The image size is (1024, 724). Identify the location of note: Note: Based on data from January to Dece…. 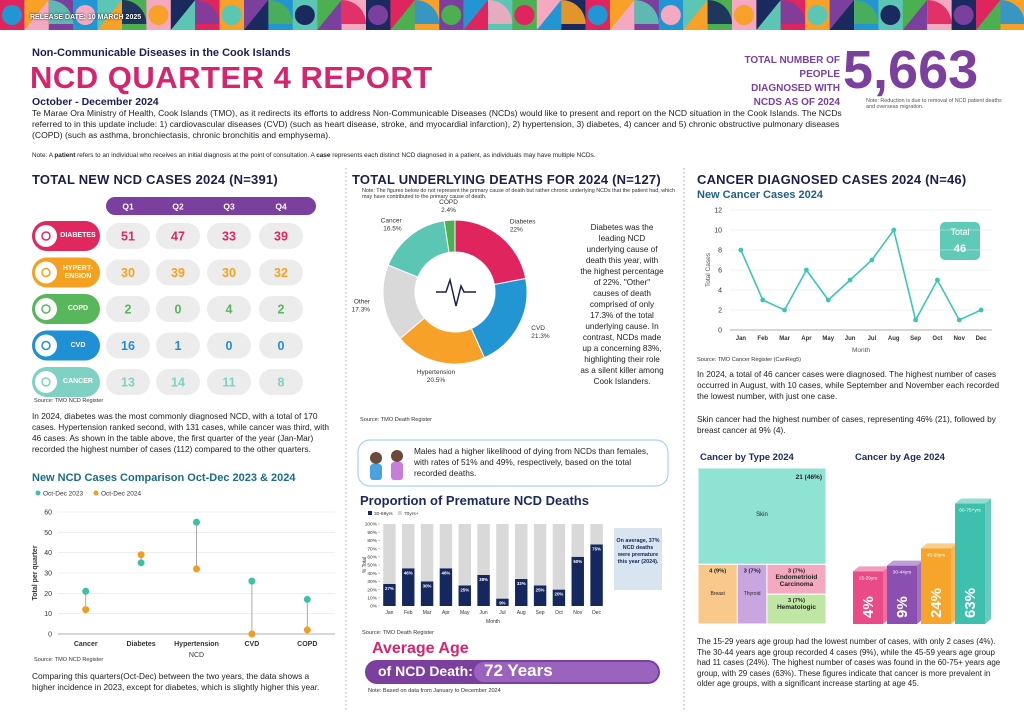
(434, 691).